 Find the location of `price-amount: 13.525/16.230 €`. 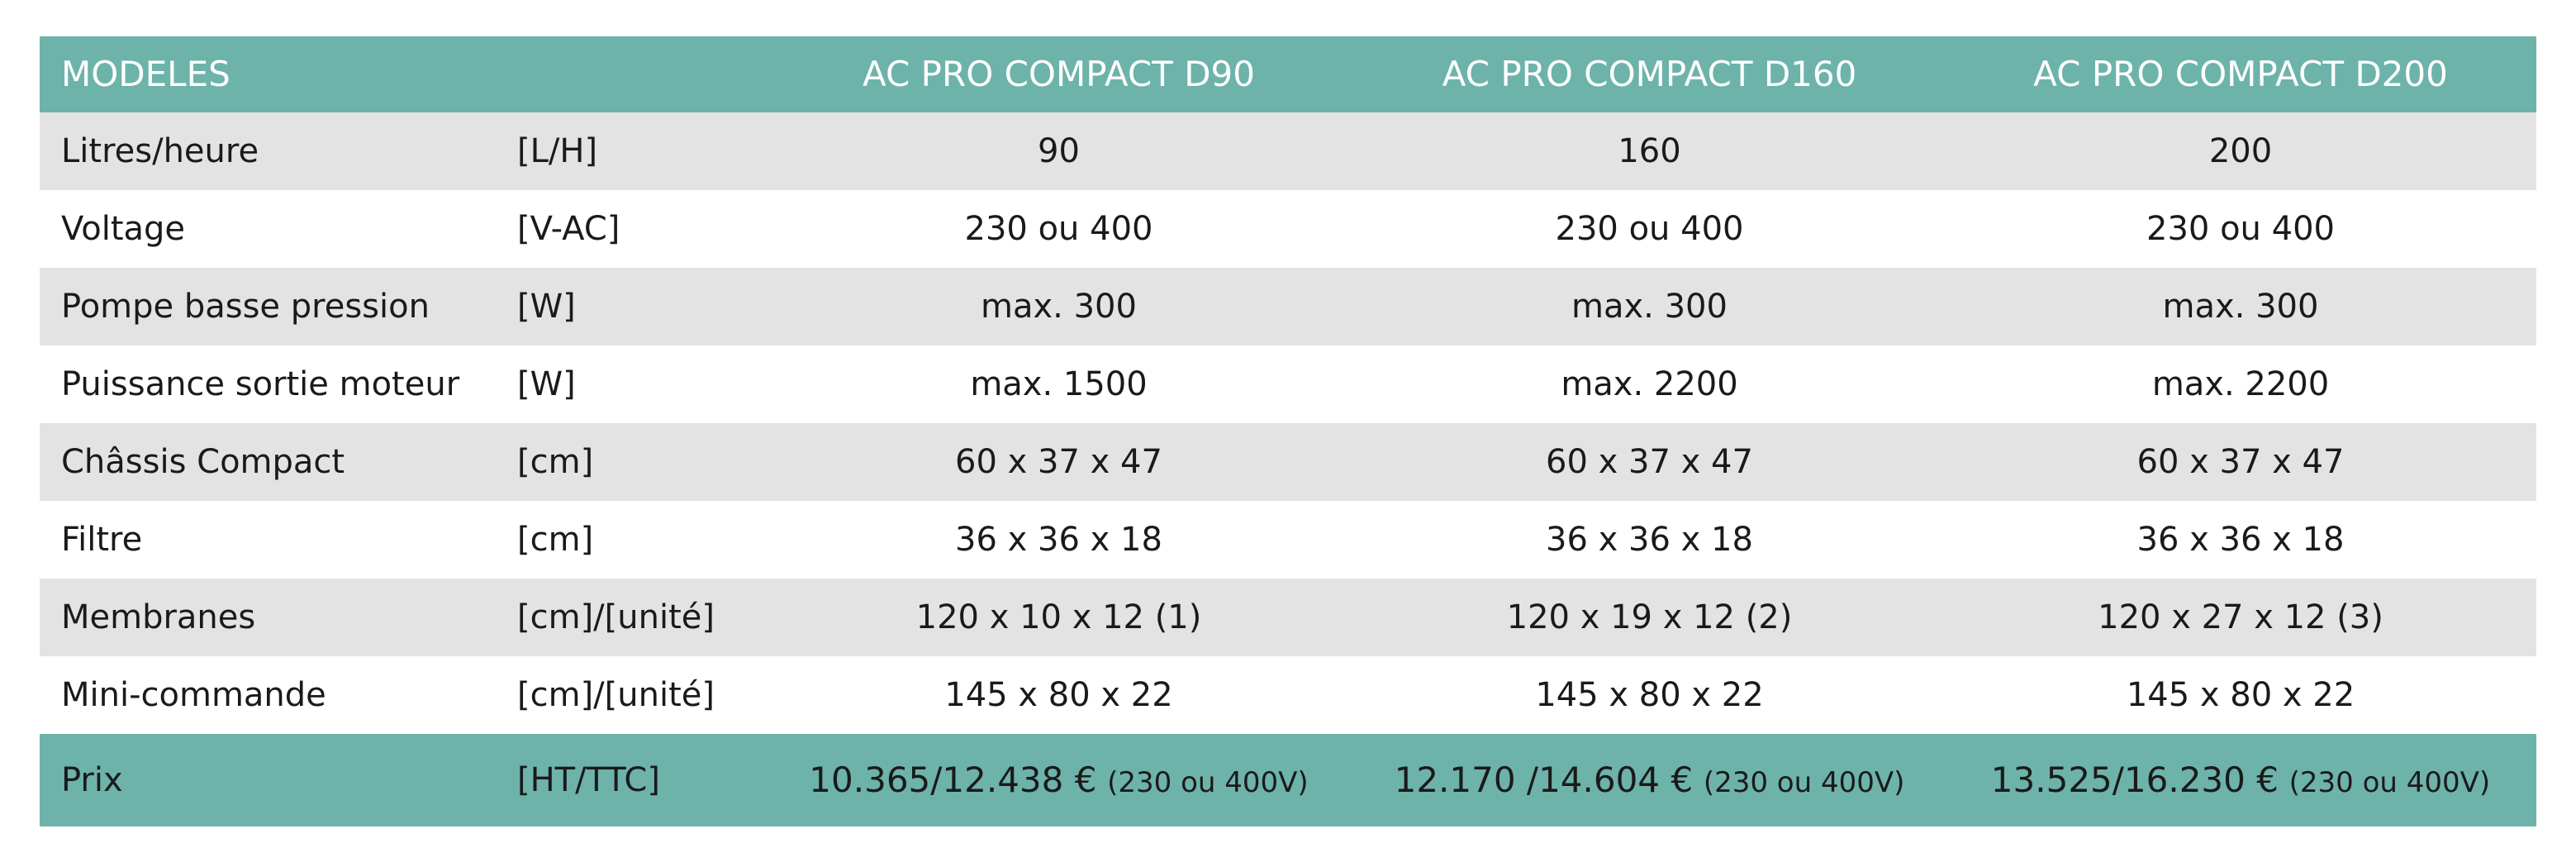

price-amount: 13.525/16.230 € is located at coordinates (2134, 780).